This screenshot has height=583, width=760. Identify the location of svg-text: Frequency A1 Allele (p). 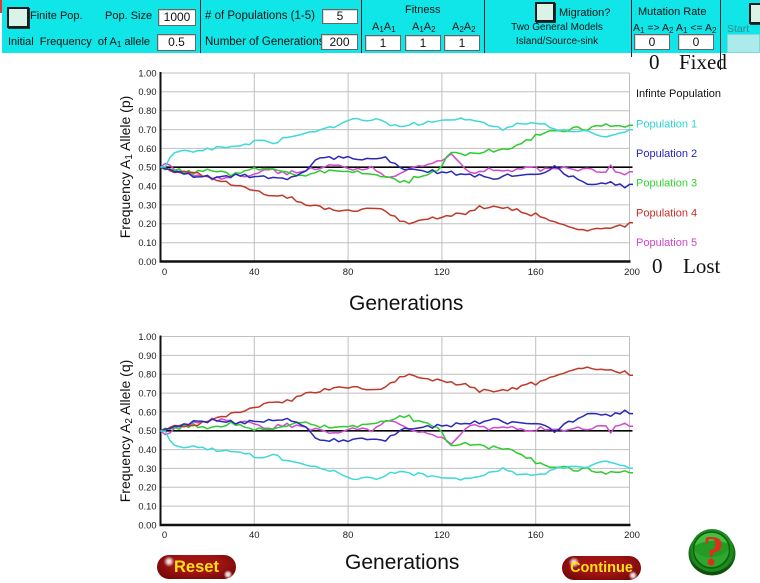
(126, 167).